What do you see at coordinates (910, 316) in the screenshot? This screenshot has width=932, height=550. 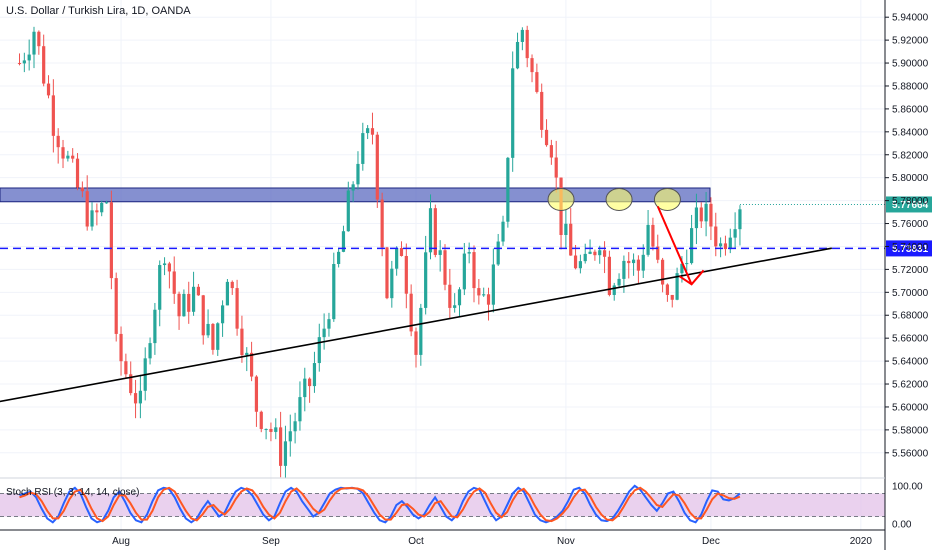 I see `y-tick-label: 5.68000` at bounding box center [910, 316].